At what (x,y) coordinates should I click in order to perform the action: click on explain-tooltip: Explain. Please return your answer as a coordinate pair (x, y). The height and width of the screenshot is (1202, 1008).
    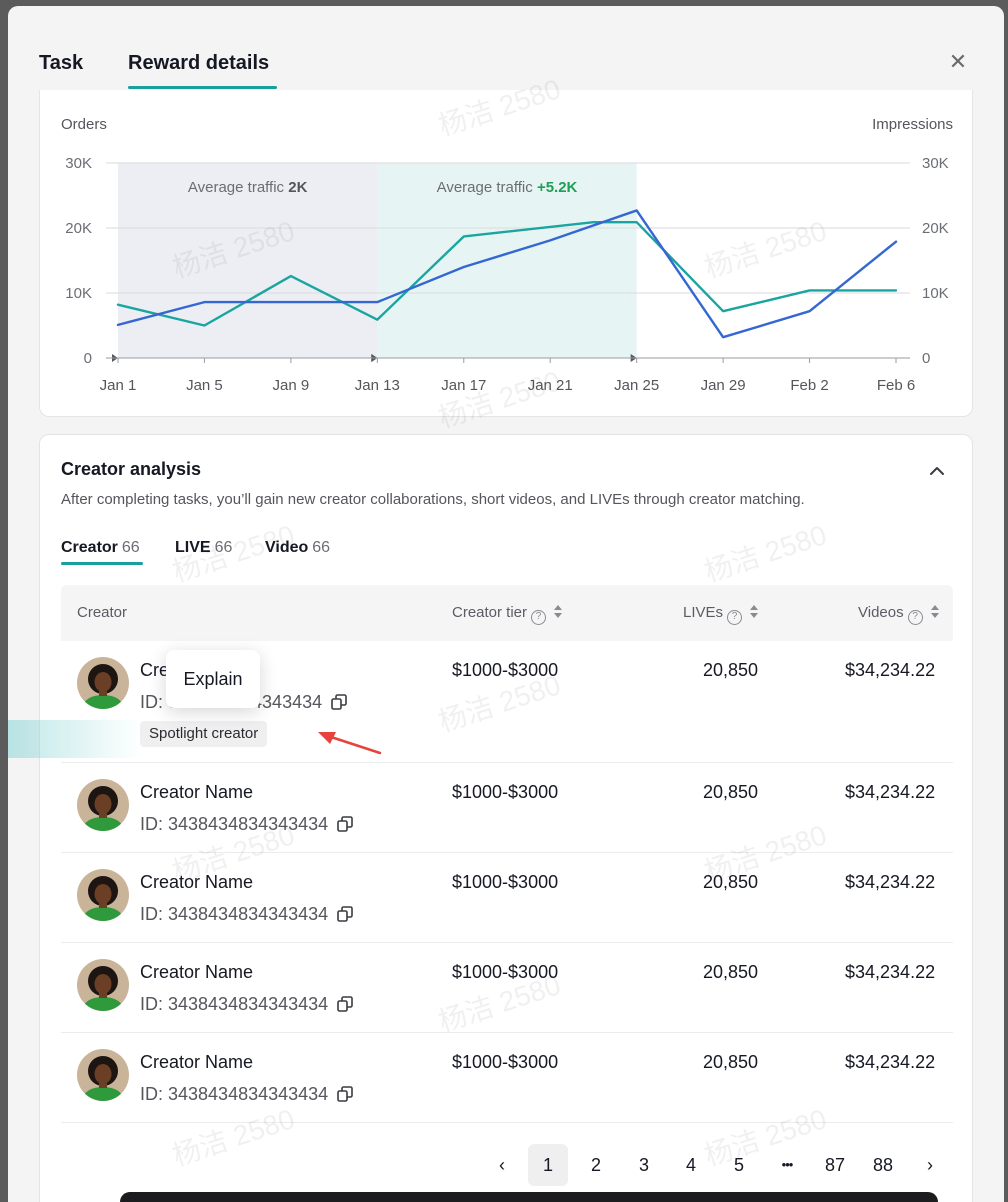
    Looking at the image, I should click on (213, 679).